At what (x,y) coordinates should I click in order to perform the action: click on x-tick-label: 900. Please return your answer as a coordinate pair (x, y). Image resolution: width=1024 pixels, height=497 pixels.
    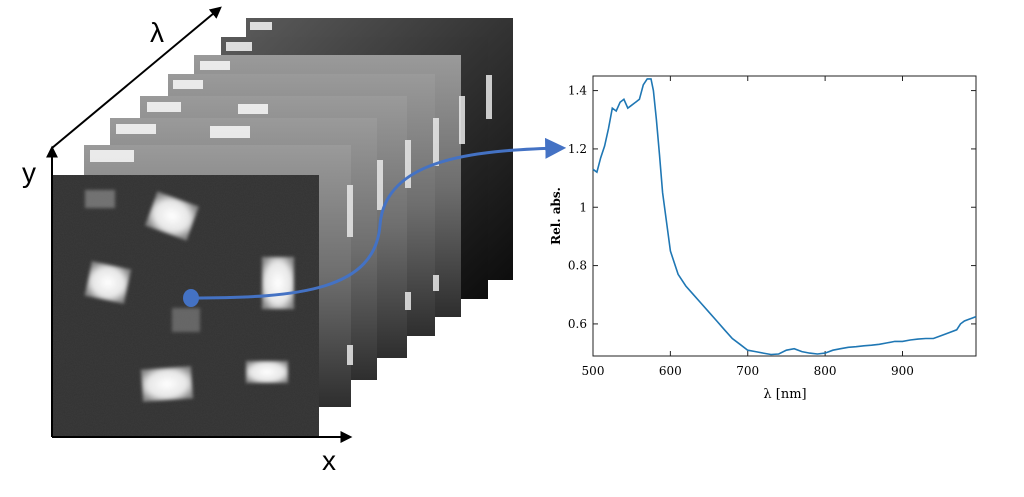
    Looking at the image, I should click on (902, 371).